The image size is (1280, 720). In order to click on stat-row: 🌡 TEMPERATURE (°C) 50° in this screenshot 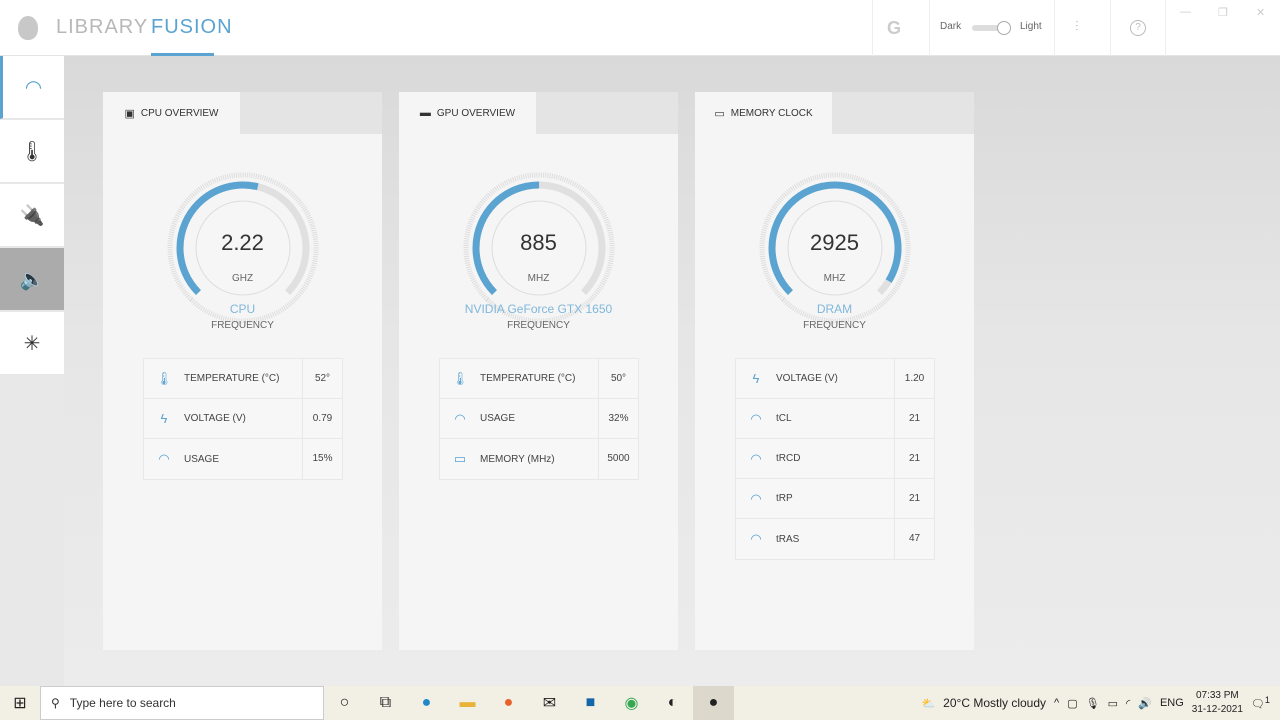, I will do `click(539, 378)`.